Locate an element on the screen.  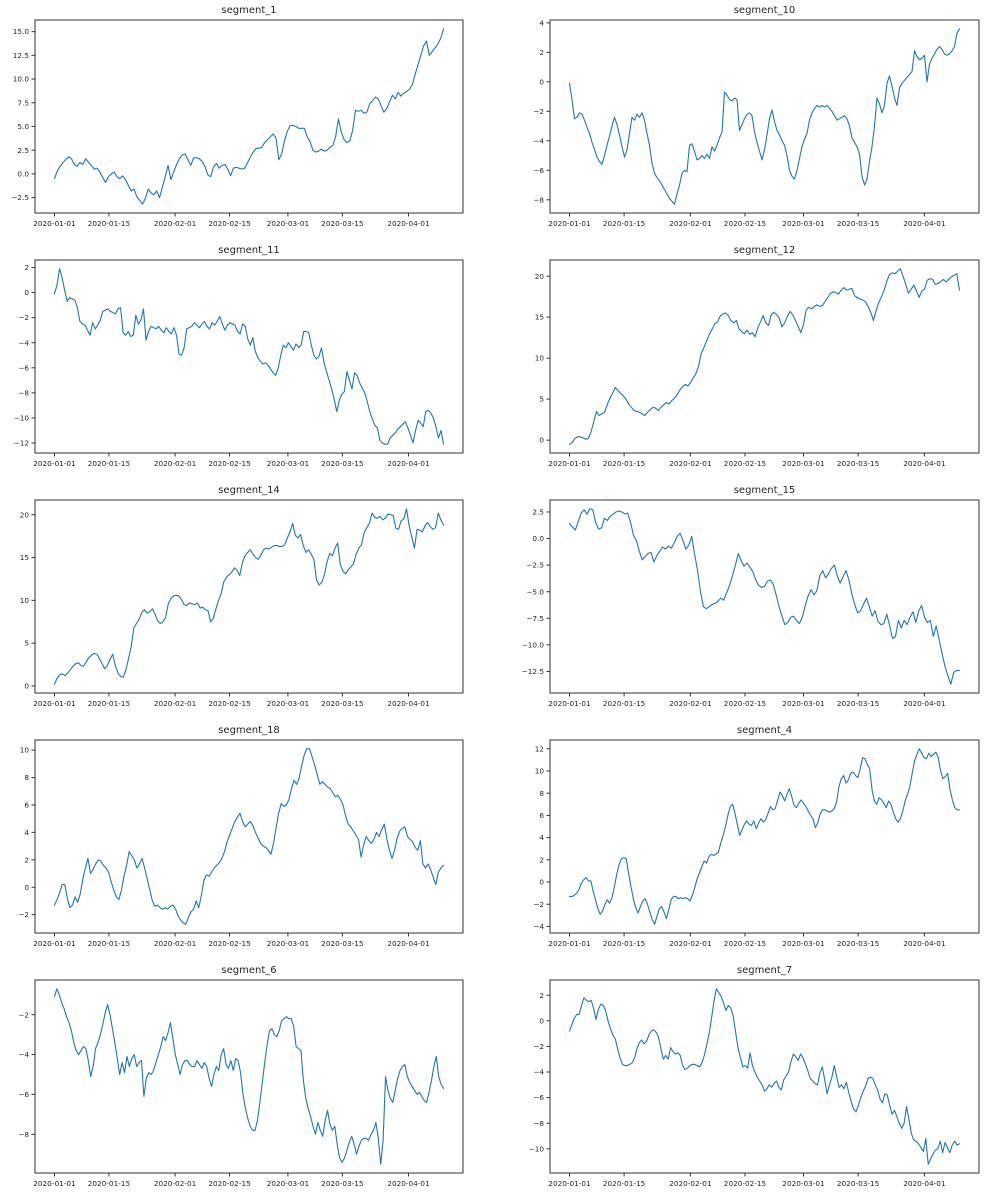
chart-title: segment_4 is located at coordinates (764, 730).